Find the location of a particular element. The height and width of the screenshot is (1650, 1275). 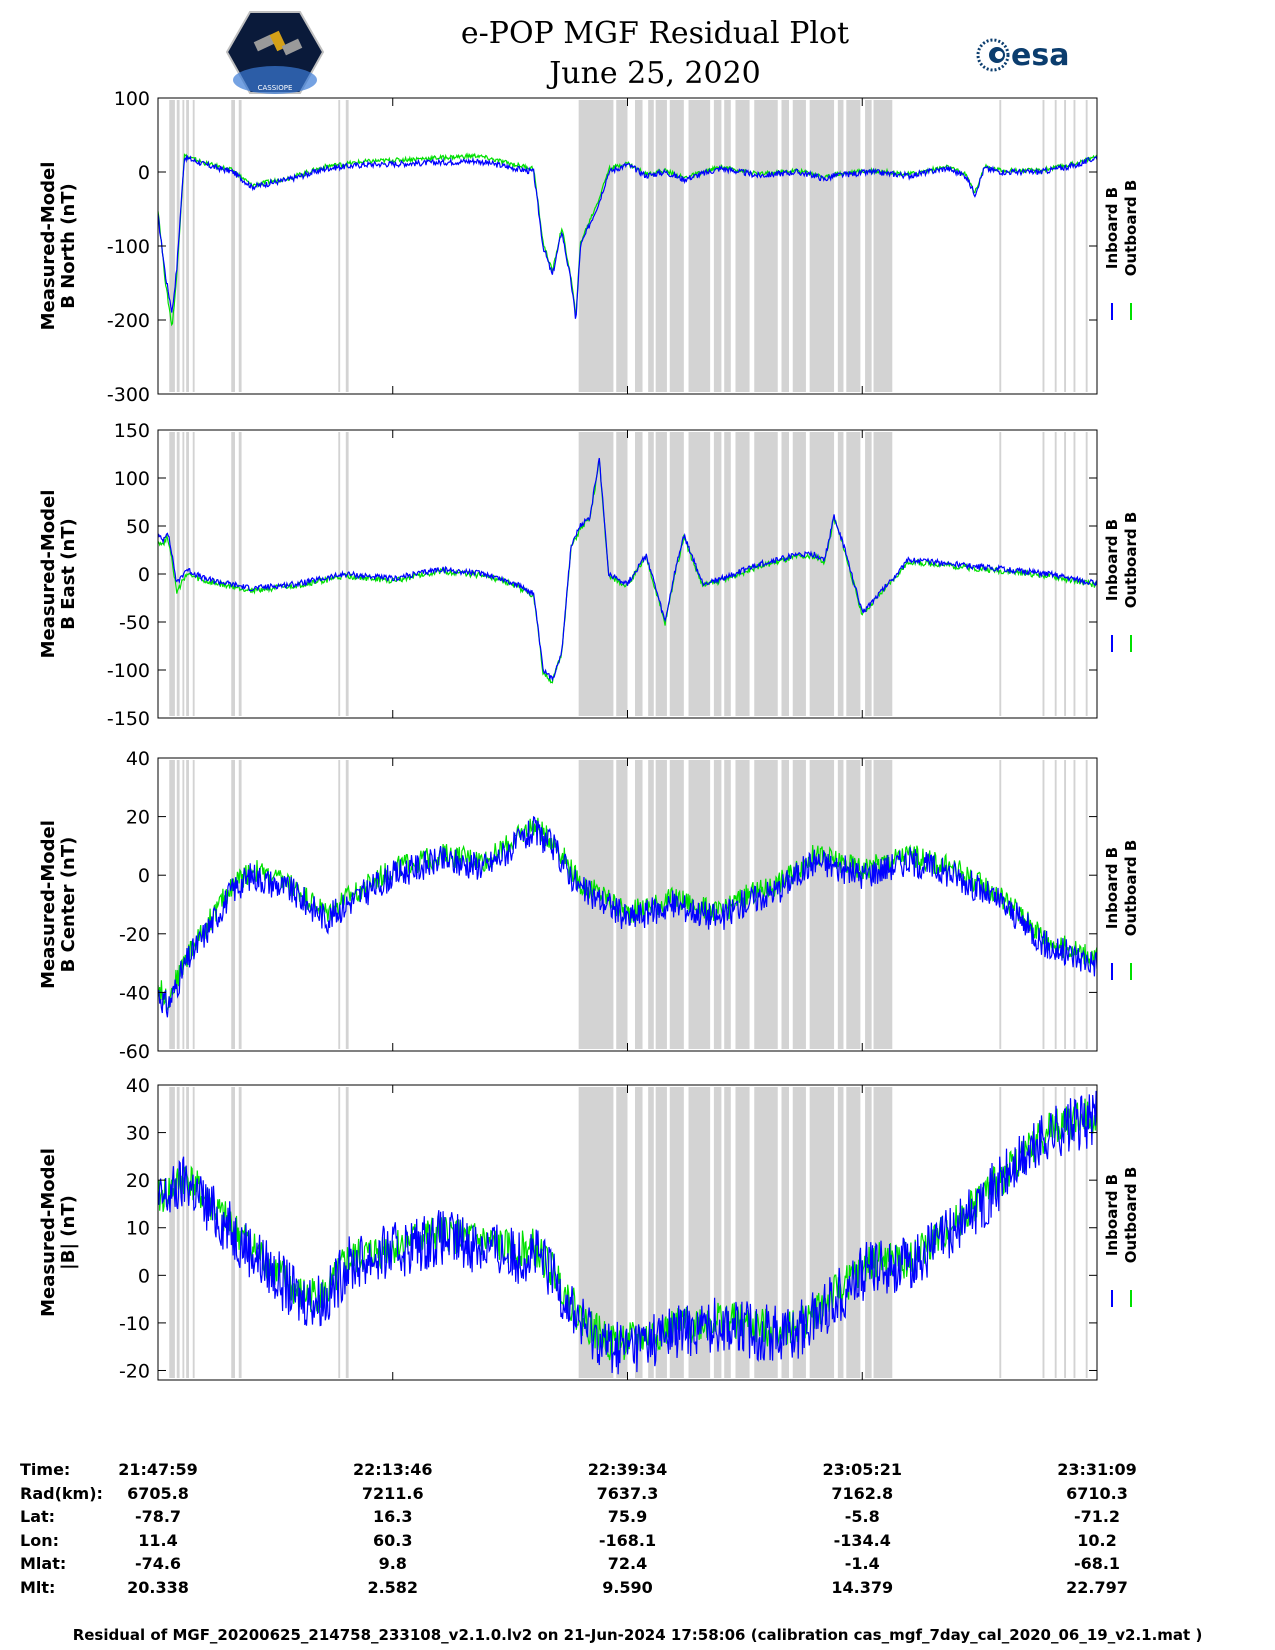

orbit-info-value: 14.379 is located at coordinates (862, 1587).